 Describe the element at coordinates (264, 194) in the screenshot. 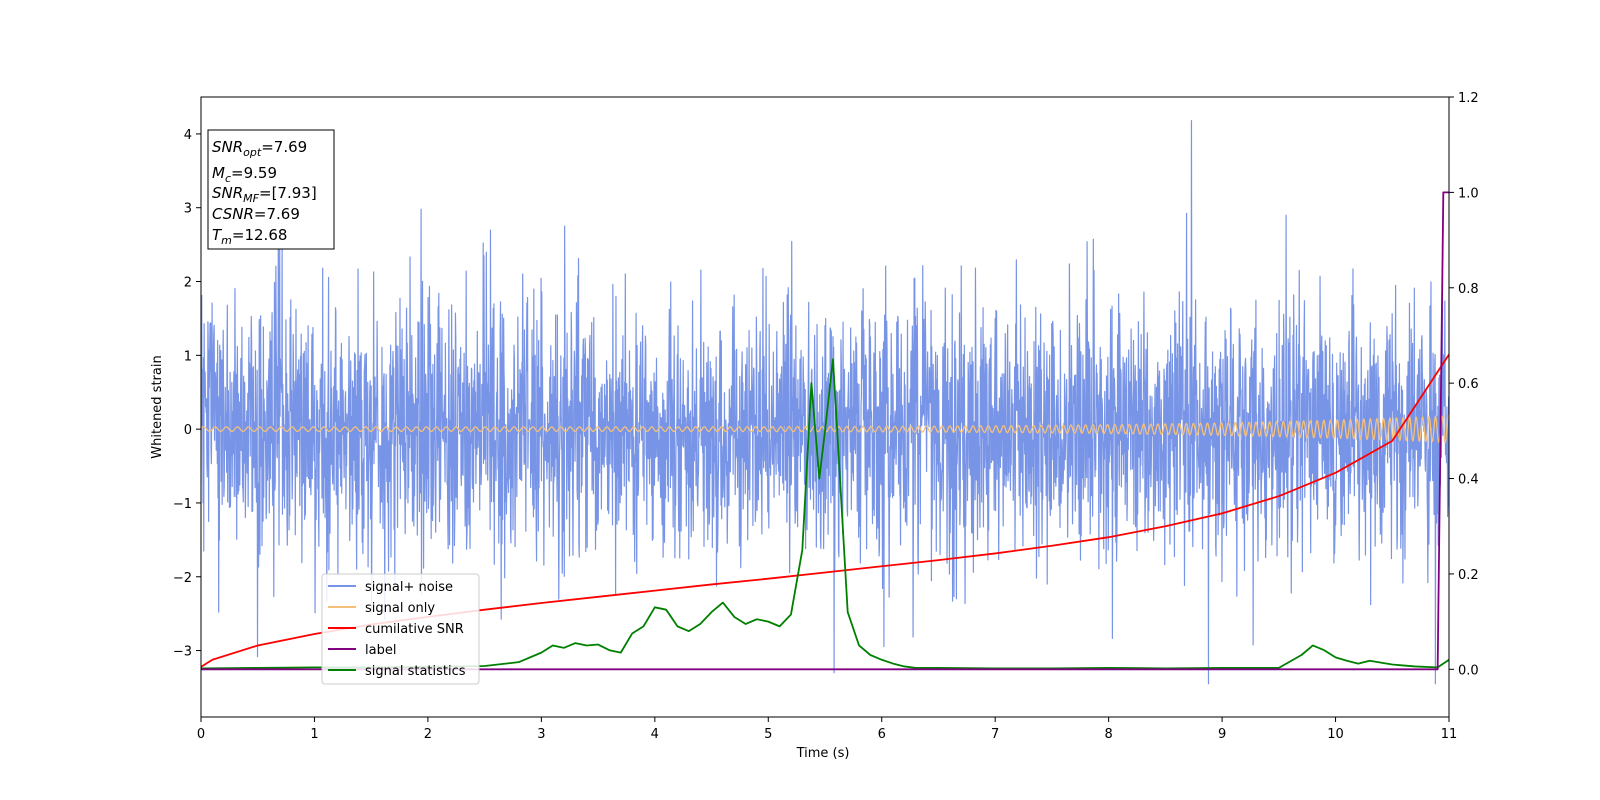

I see `info-snr-mf: SNRMF=[7.93]` at that location.